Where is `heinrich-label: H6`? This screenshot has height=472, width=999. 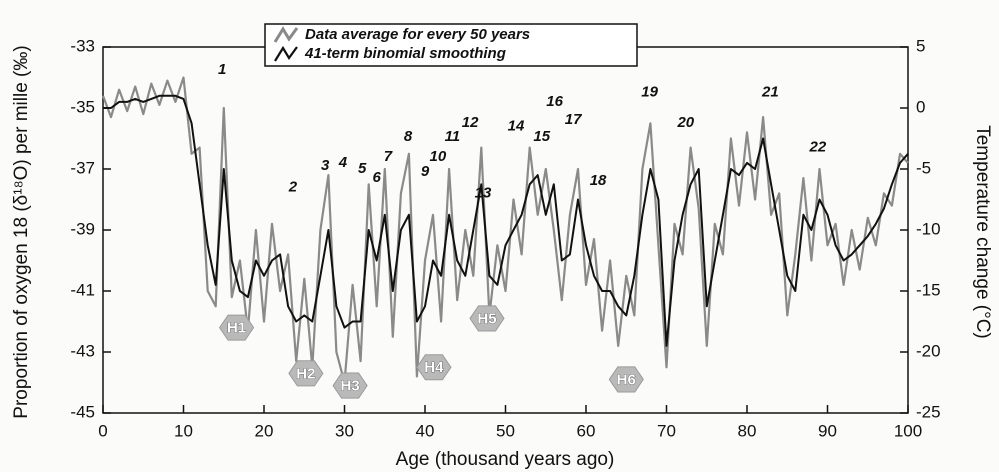 heinrich-label: H6 is located at coordinates (626, 379).